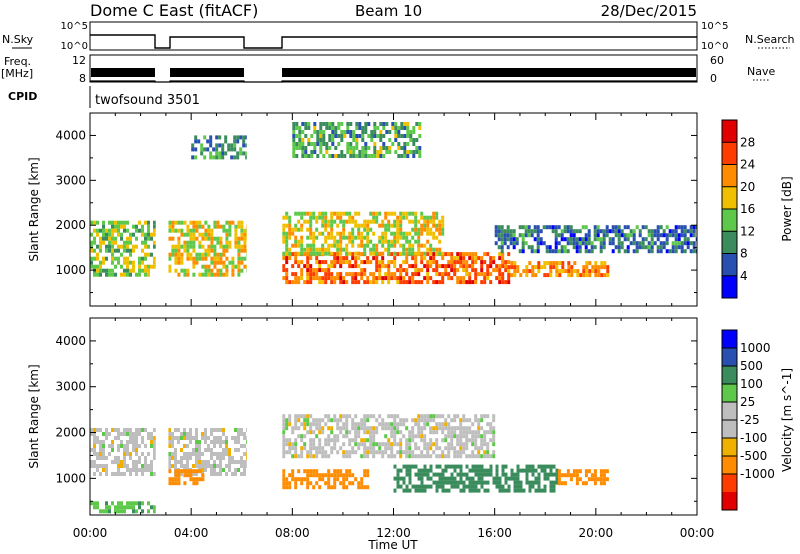 Image resolution: width=800 pixels, height=554 pixels. Describe the element at coordinates (70, 225) in the screenshot. I see `y-tick-label: 2000` at that location.